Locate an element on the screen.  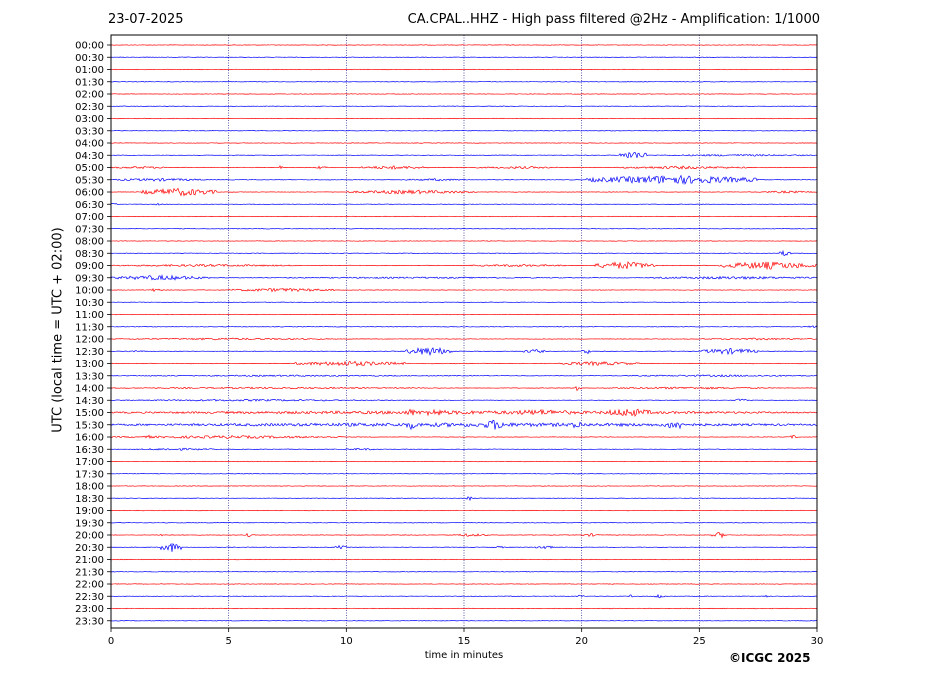
y-tick-label: 02:00 is located at coordinates (89, 95).